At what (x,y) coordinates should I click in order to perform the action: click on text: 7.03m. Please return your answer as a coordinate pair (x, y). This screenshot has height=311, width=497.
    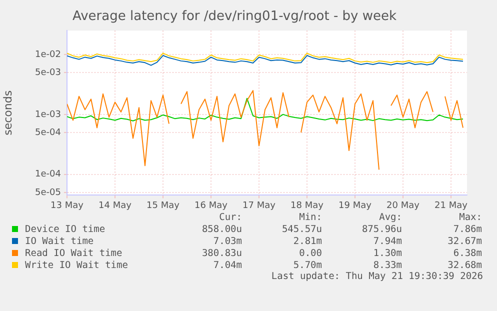
    Looking at the image, I should click on (227, 241).